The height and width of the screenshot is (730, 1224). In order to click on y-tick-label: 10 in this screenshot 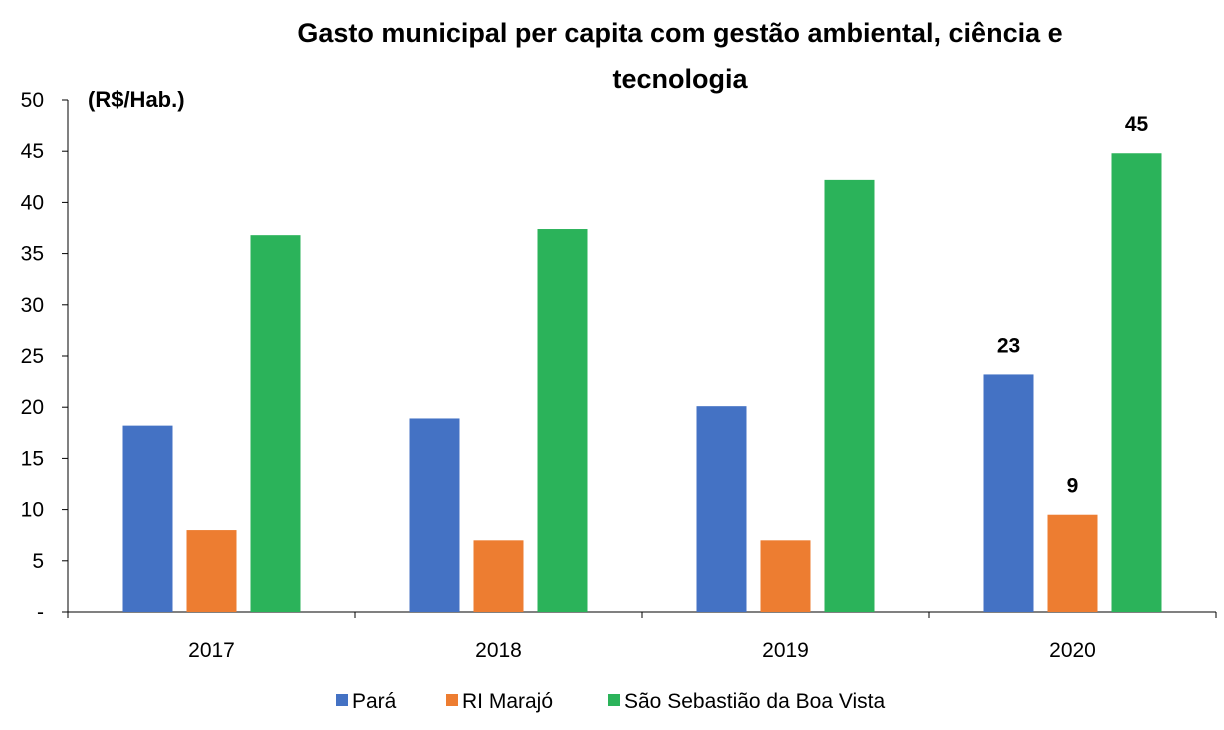, I will do `click(32, 510)`.